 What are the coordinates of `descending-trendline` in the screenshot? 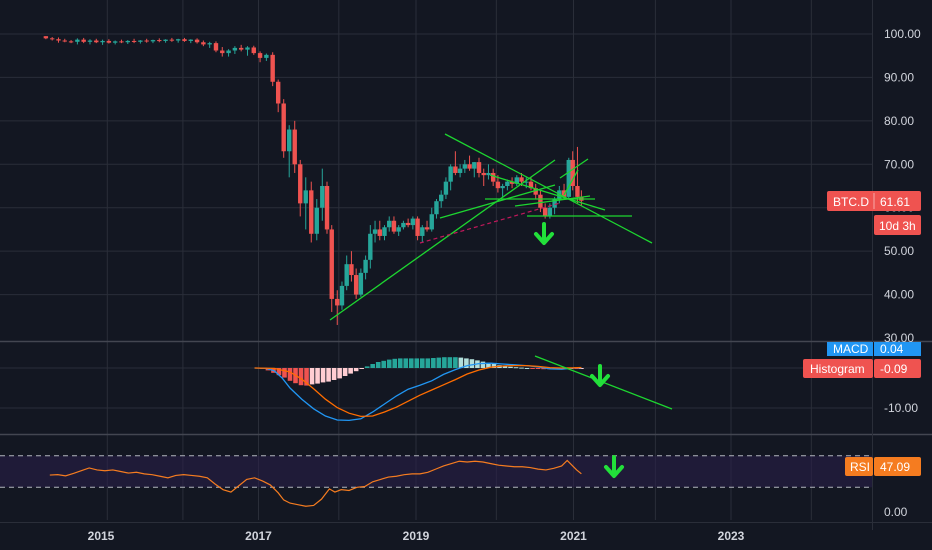 It's located at (548, 188).